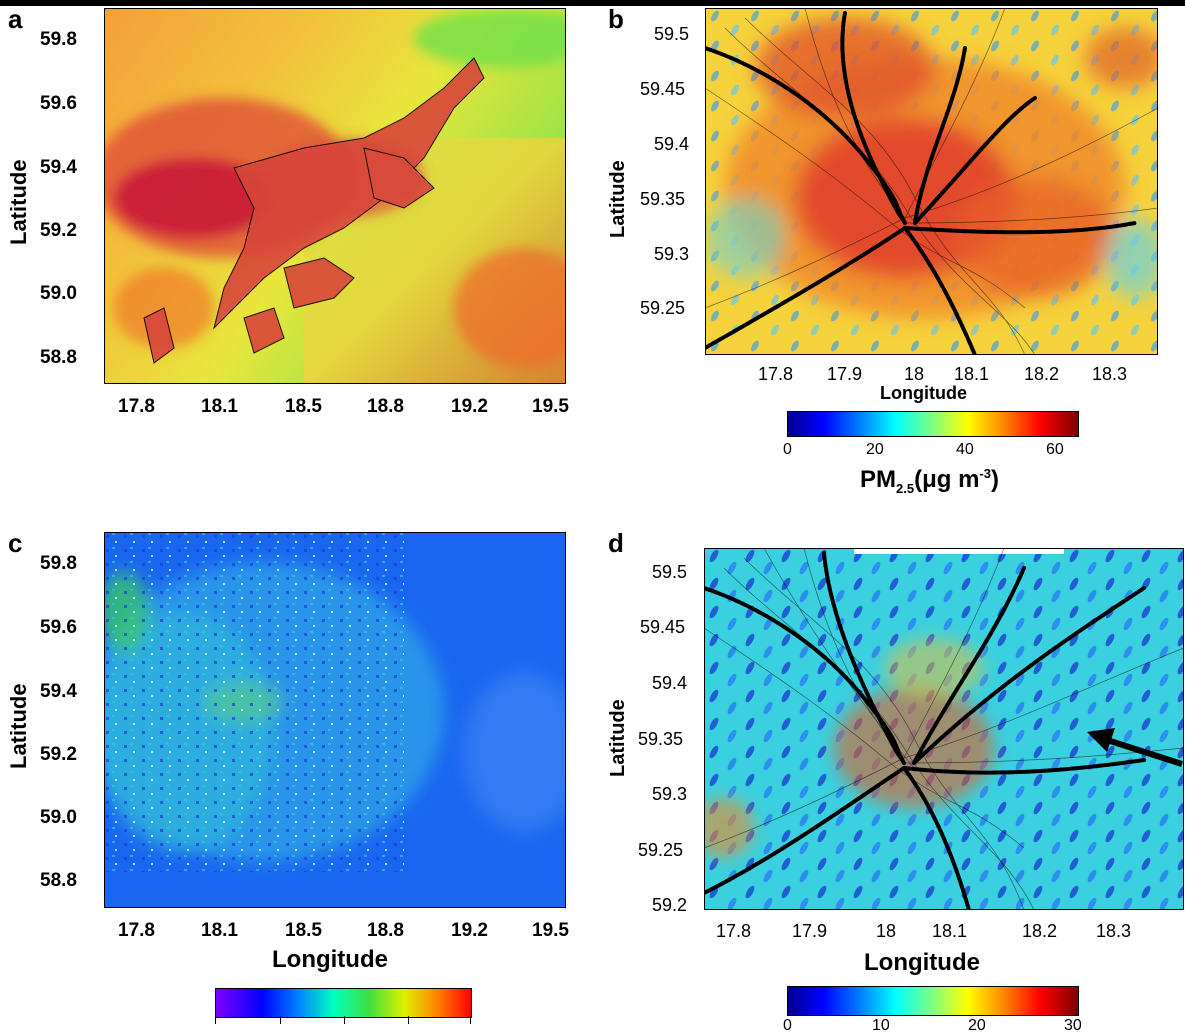  What do you see at coordinates (616, 543) in the screenshot?
I see `panel-label-d: d` at bounding box center [616, 543].